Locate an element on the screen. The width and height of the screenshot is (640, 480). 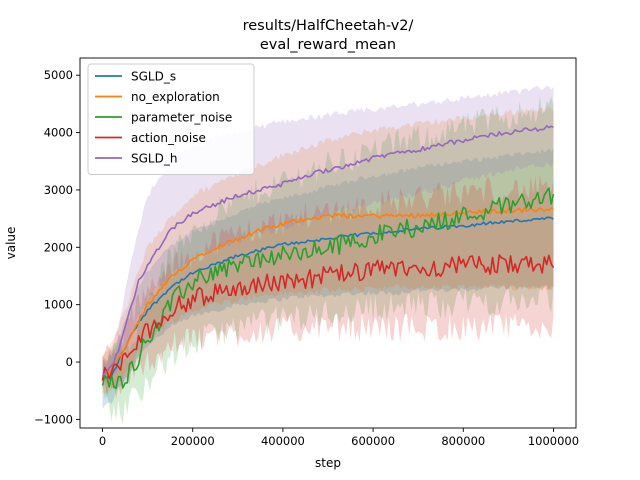
x-tick-label: 200000 is located at coordinates (193, 441).